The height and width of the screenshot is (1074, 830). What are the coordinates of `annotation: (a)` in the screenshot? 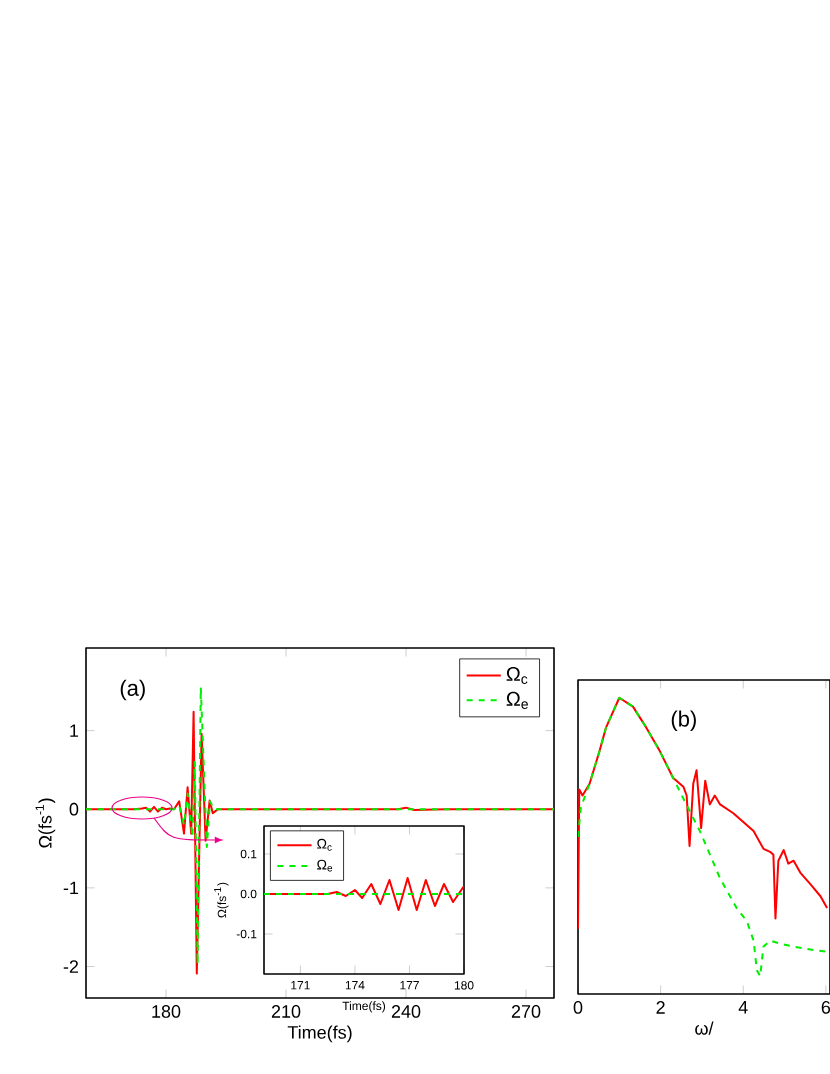 It's located at (132, 690).